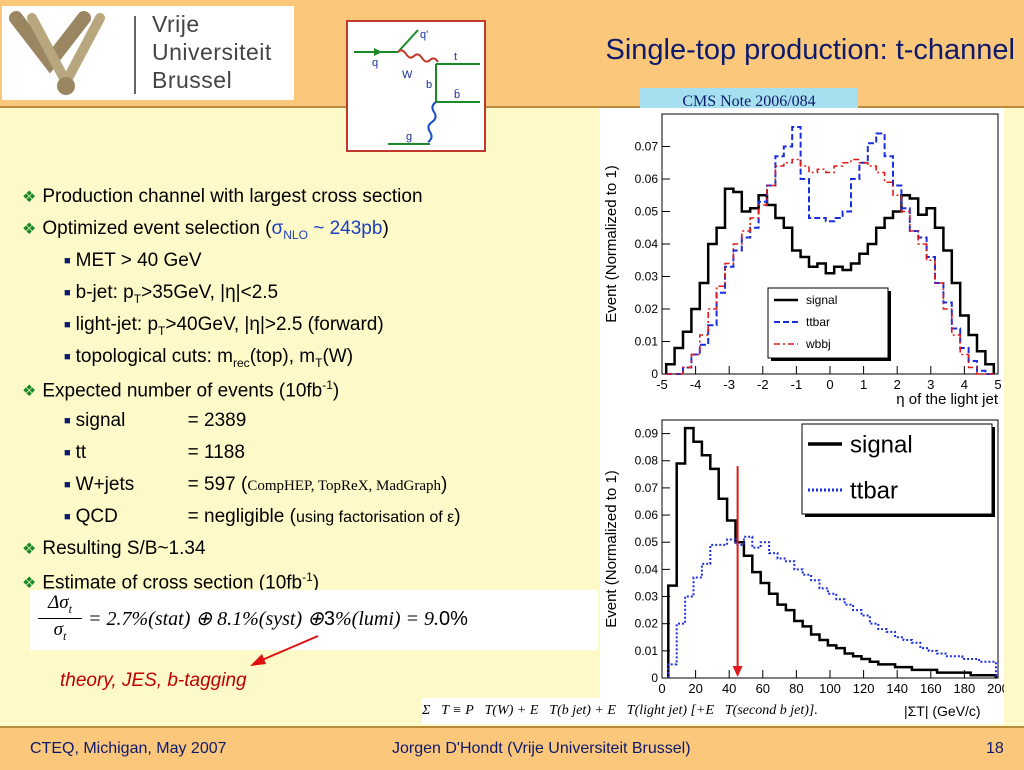  I want to click on sub-bullet-signal: ■ signal = 2389, so click(155, 420).